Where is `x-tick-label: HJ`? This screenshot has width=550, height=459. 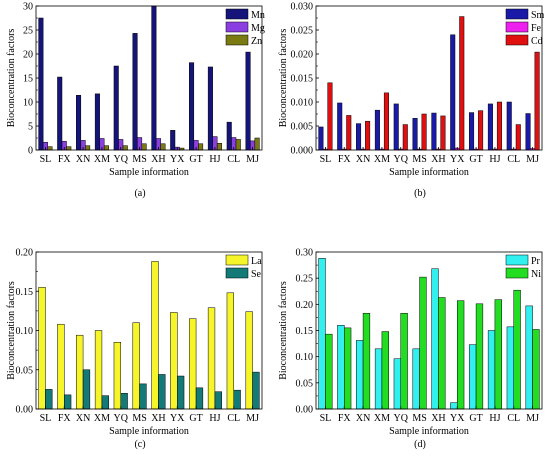
x-tick-label: HJ is located at coordinates (494, 418).